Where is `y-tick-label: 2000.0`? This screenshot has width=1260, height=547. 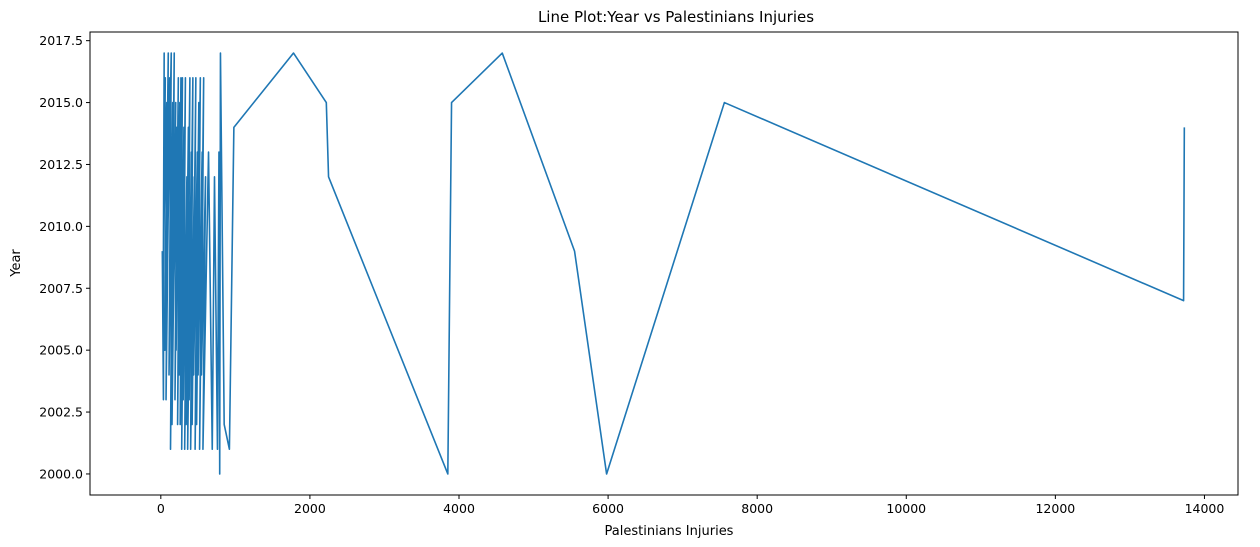 y-tick-label: 2000.0 is located at coordinates (61, 473).